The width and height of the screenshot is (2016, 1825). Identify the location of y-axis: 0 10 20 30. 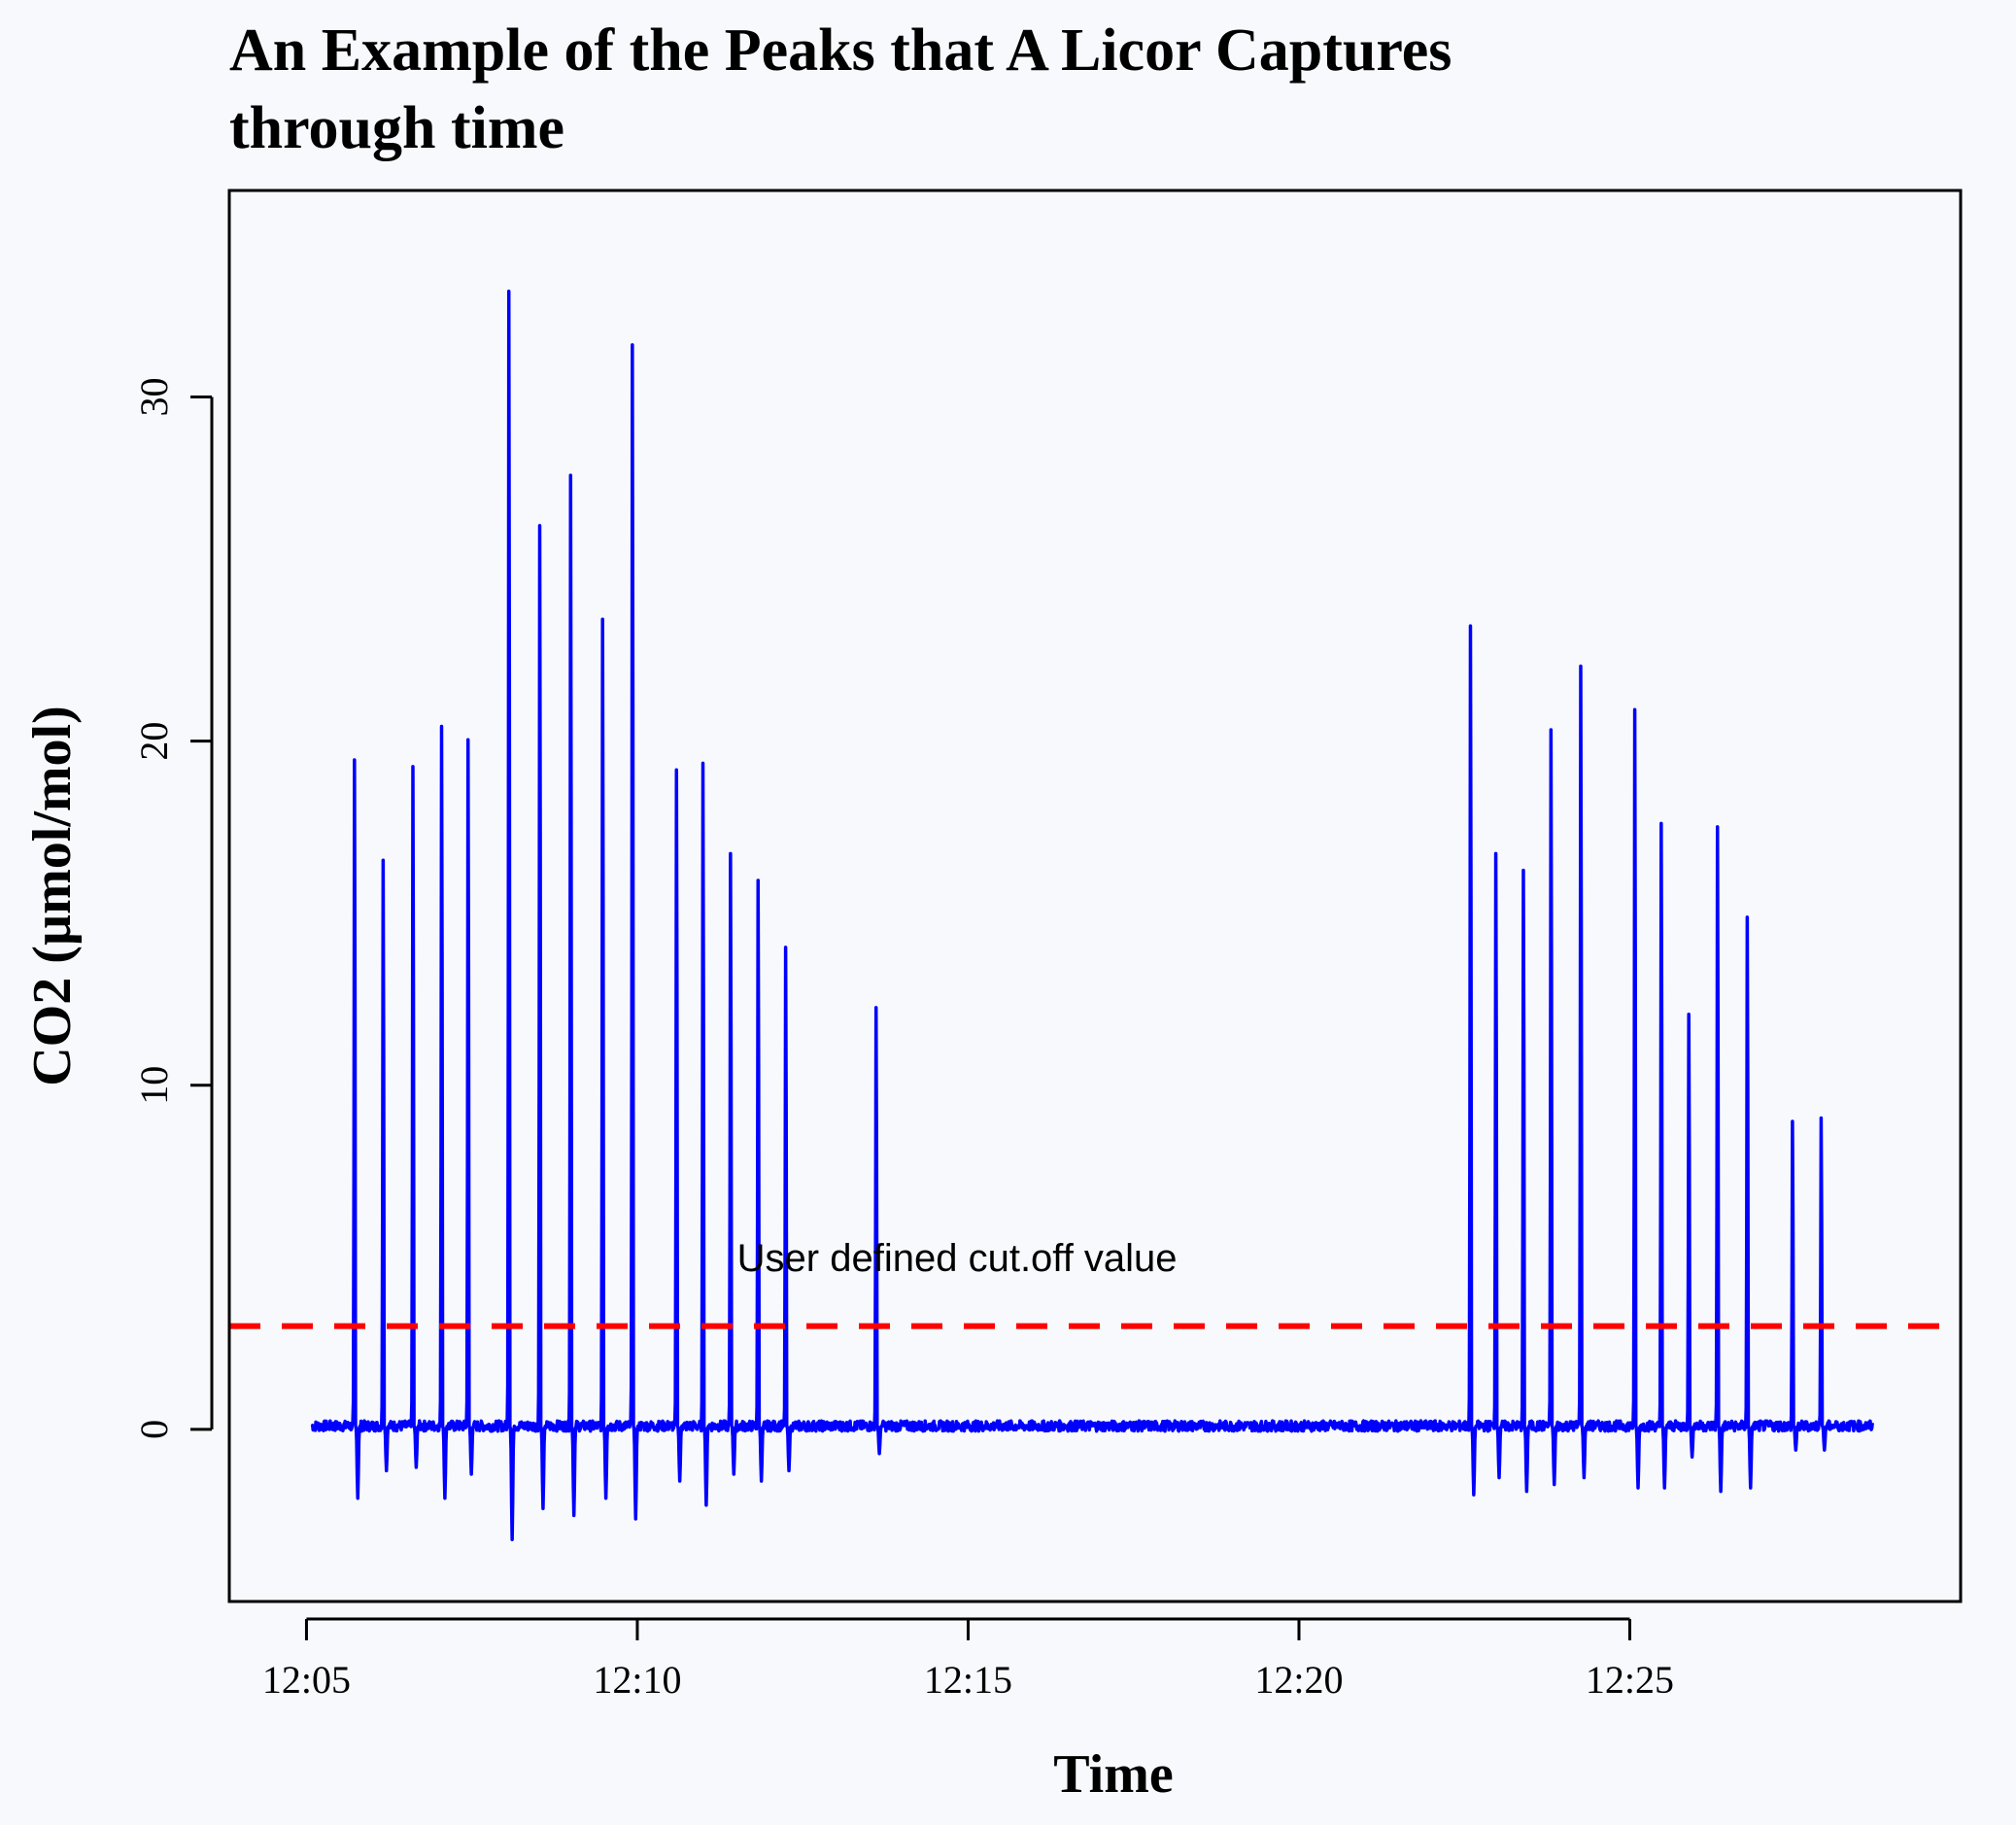
(173, 908).